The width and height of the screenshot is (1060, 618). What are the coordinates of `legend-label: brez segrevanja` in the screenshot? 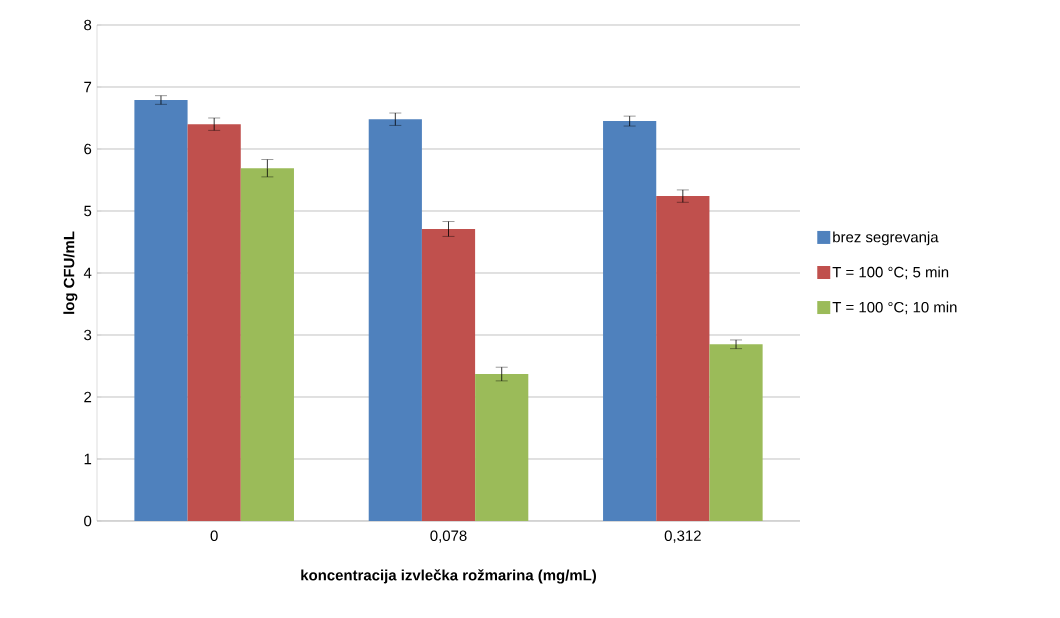 It's located at (886, 238).